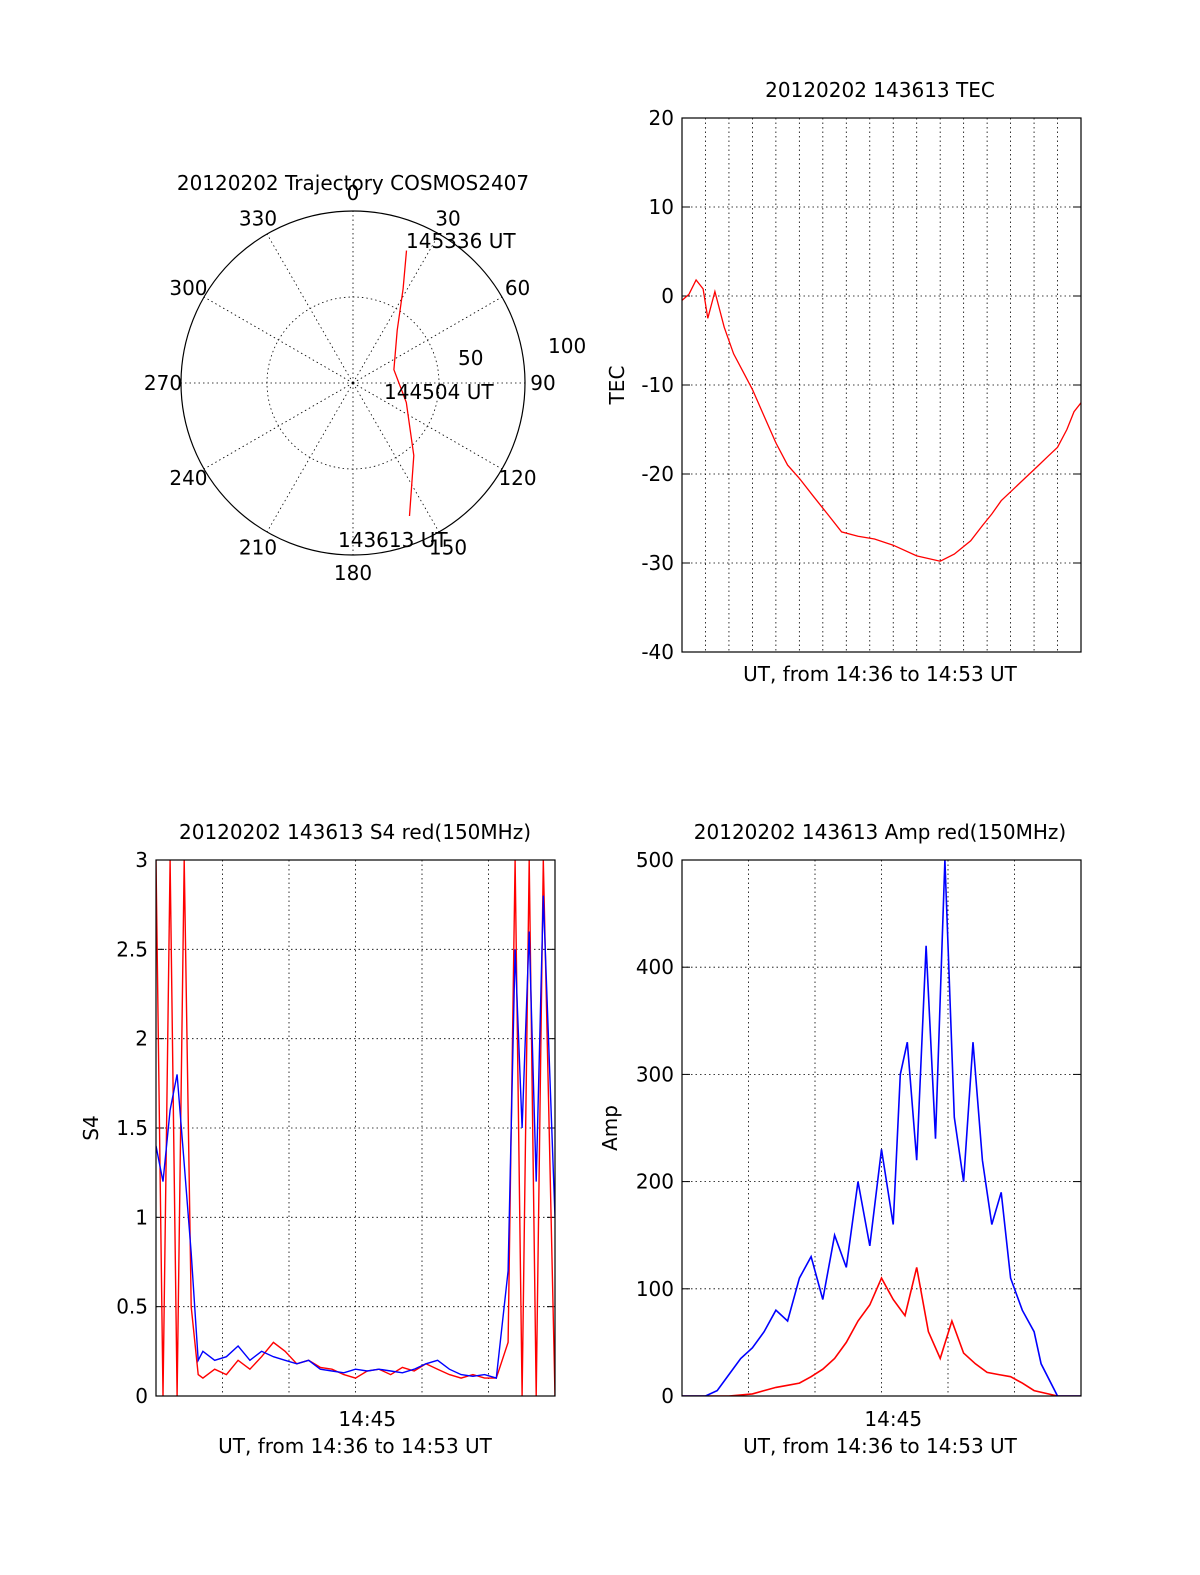 Image resolution: width=1200 pixels, height=1575 pixels. I want to click on s4-y-tick-label: 2.5, so click(132, 949).